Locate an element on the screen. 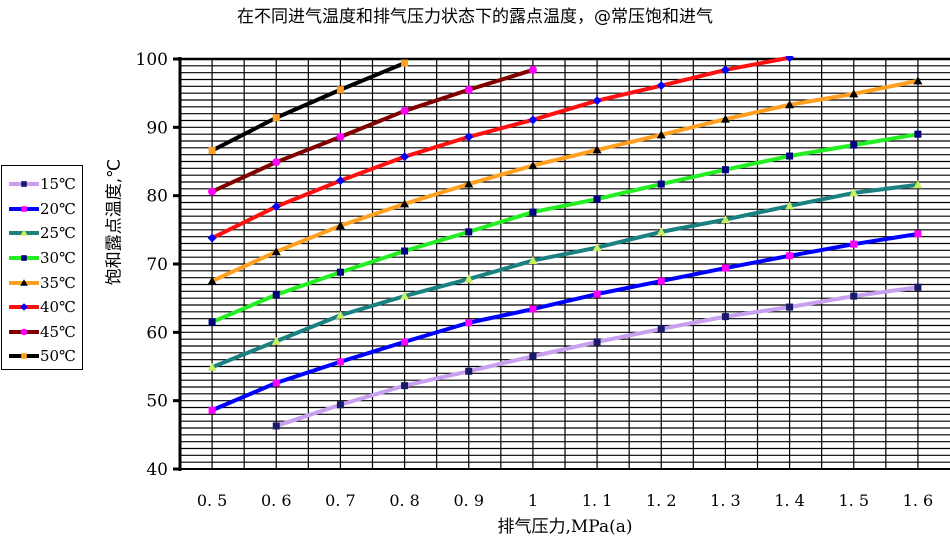 The image size is (950, 538). y-tick-label: 50 is located at coordinates (157, 402).